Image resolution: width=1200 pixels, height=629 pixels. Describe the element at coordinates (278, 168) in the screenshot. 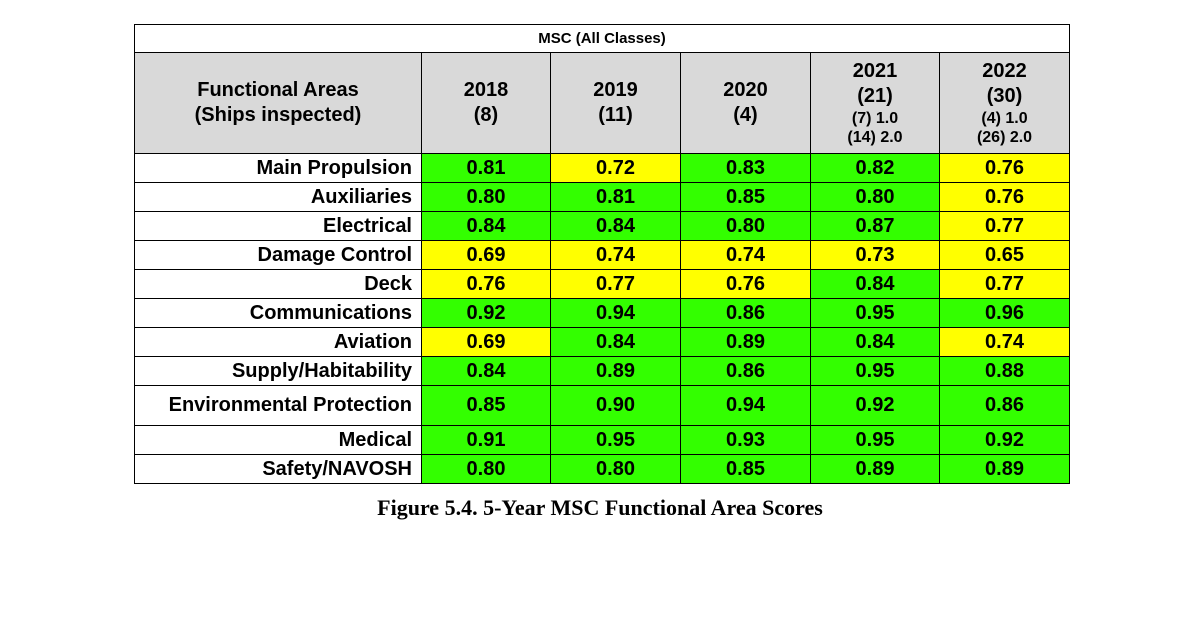

I see `functional-area-label: Main Propulsion` at that location.